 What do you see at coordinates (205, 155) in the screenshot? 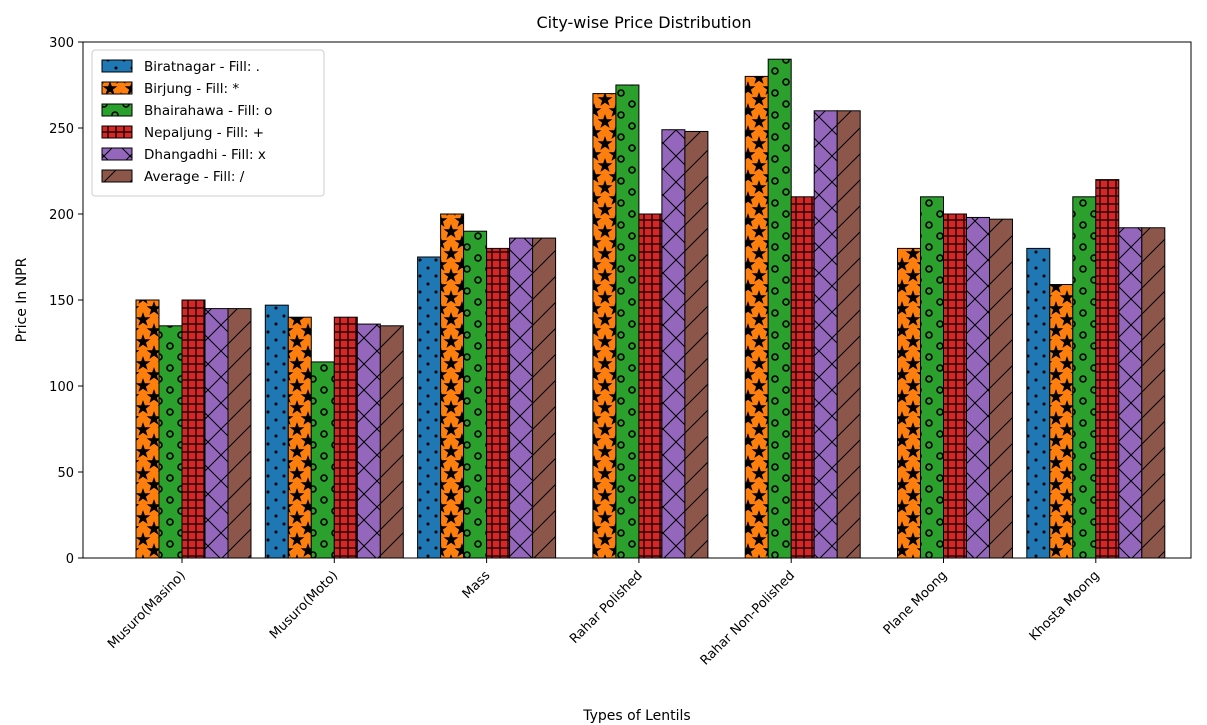
I see `legend-label: Dhangadhi - Fill: x` at bounding box center [205, 155].